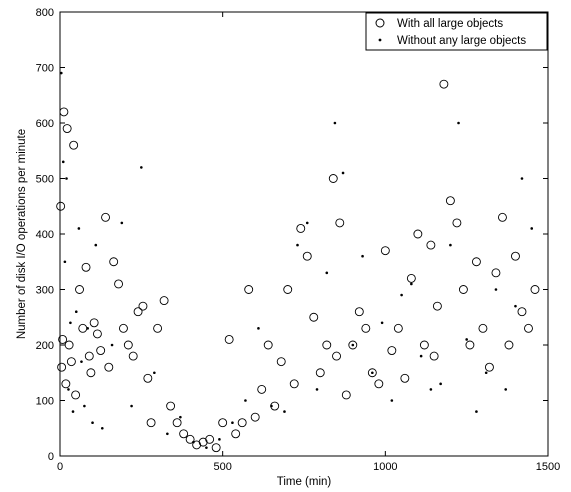  What do you see at coordinates (548, 467) in the screenshot?
I see `x-tick-label: 1500` at bounding box center [548, 467].